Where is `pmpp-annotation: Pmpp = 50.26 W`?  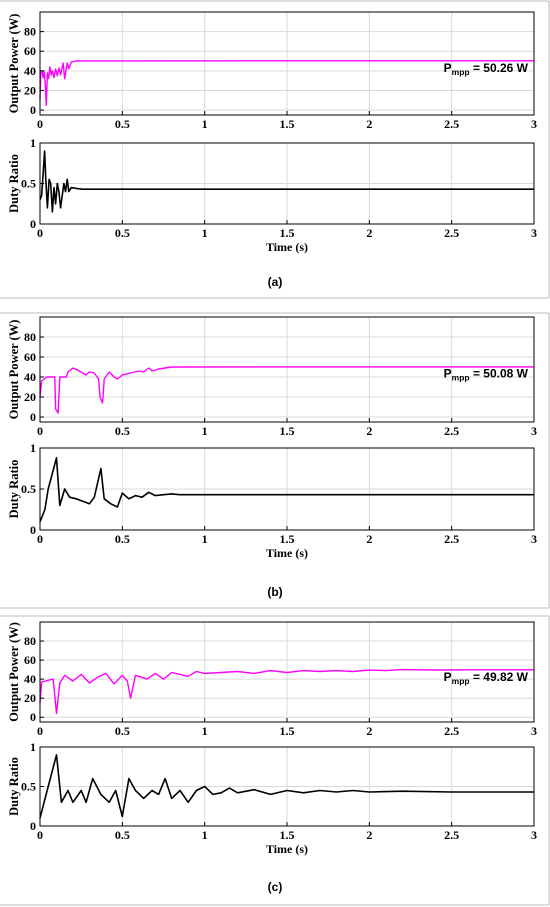 pmpp-annotation: Pmpp = 50.26 W is located at coordinates (486, 69).